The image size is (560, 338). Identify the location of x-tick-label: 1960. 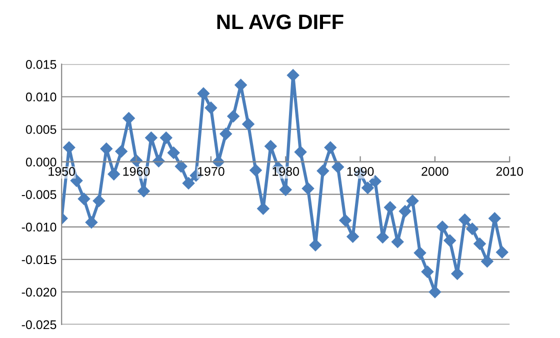
(136, 171).